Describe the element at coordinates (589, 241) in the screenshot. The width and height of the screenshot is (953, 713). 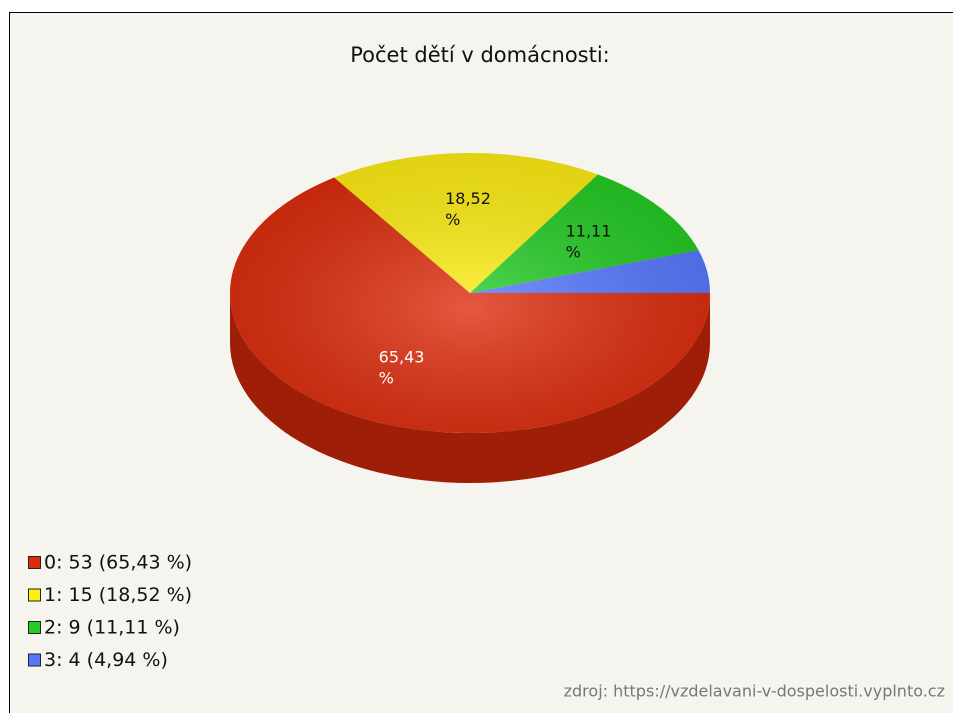
I see `data-label: 11,11%` at that location.